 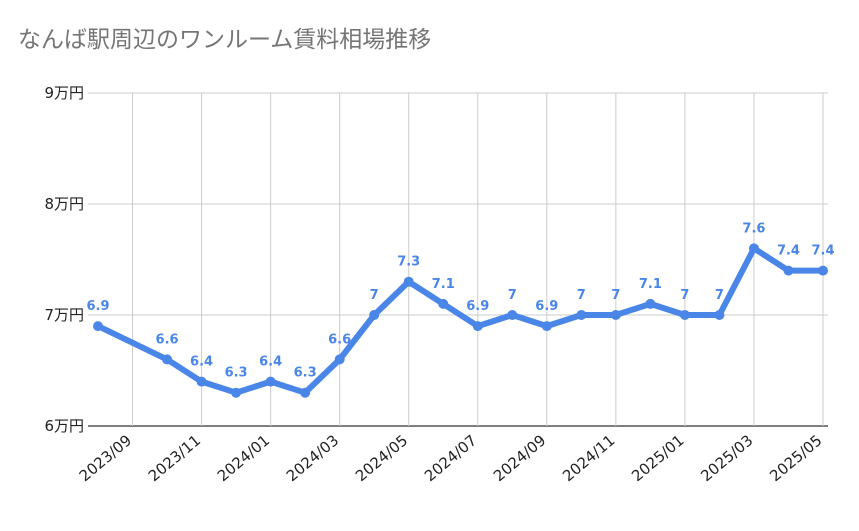 I want to click on x-tick-label: 2024/01, so click(x=243, y=458).